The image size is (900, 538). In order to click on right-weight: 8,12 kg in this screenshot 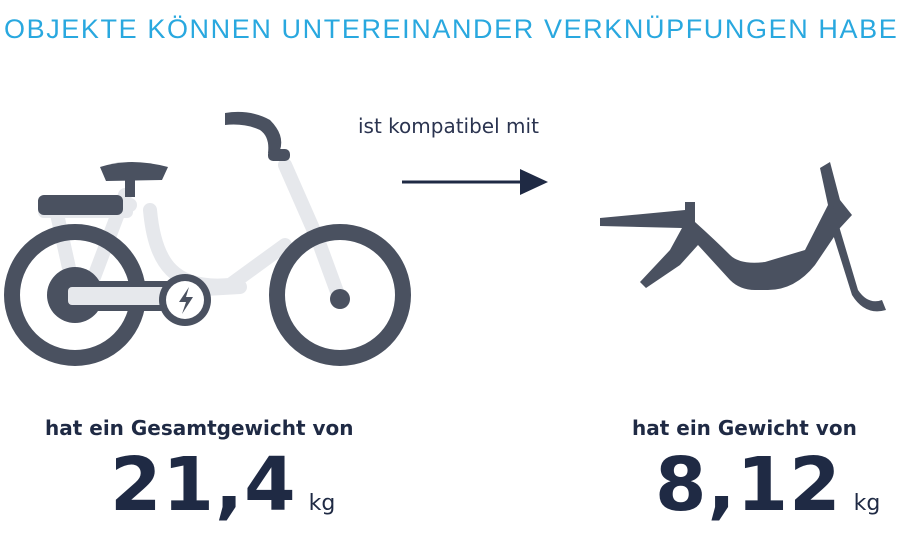, I will do `click(767, 485)`.